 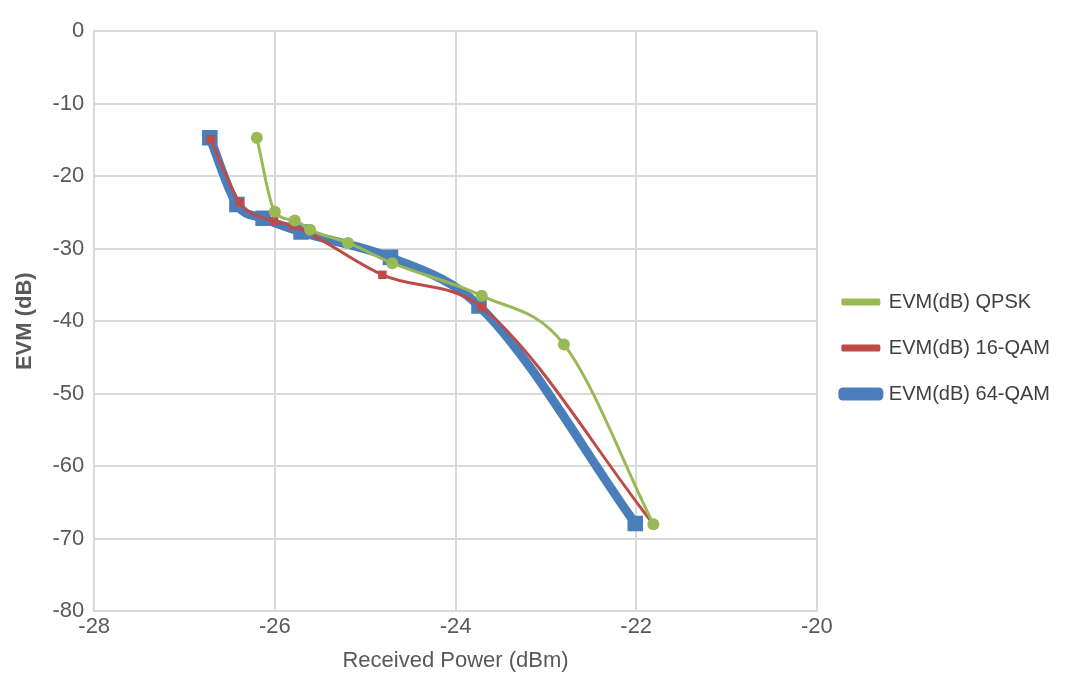 I want to click on y-tick-label: 0, so click(x=78, y=30).